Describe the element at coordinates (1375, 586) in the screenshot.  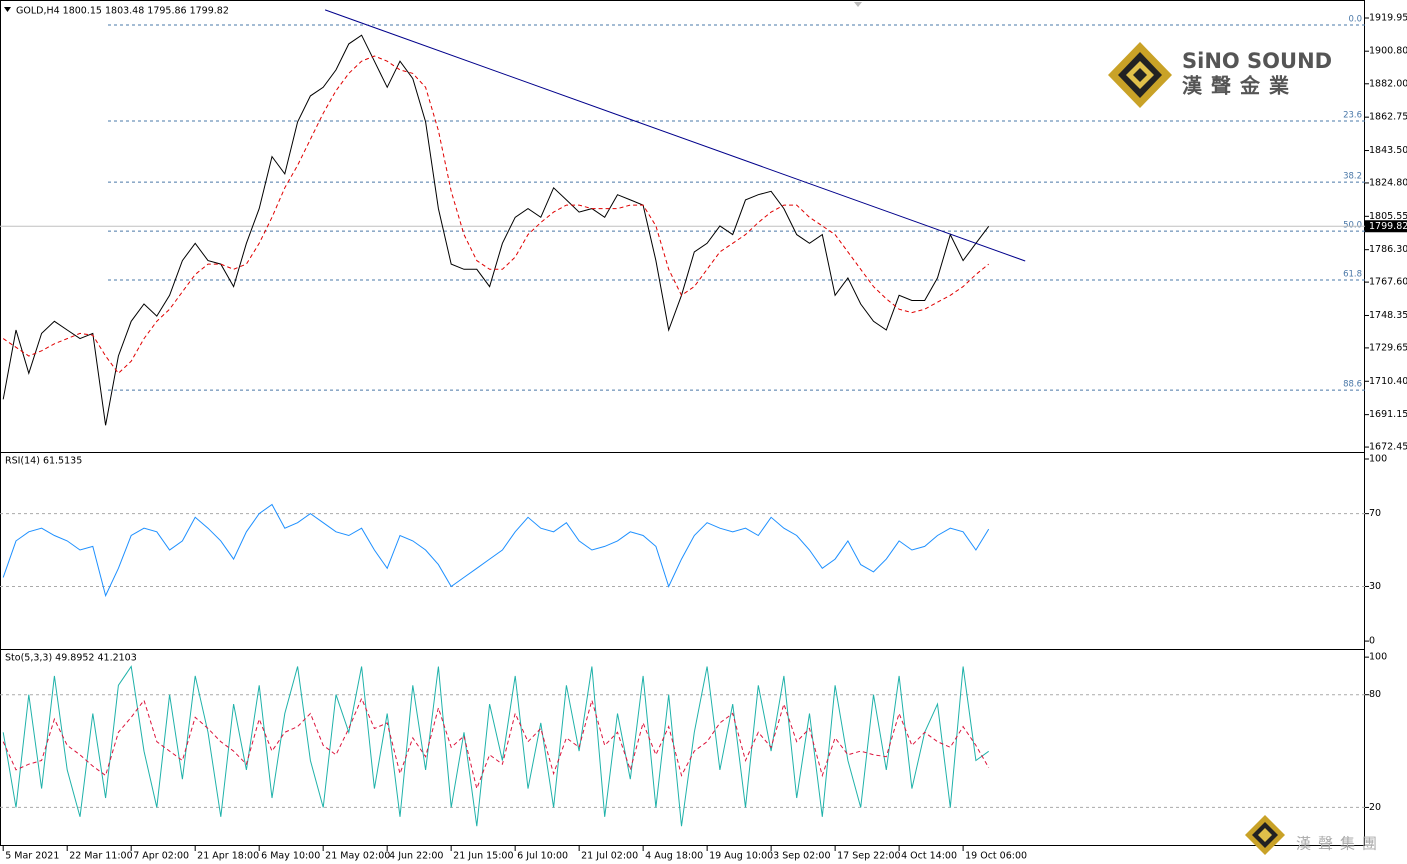
I see `y-tick-label: 30` at that location.